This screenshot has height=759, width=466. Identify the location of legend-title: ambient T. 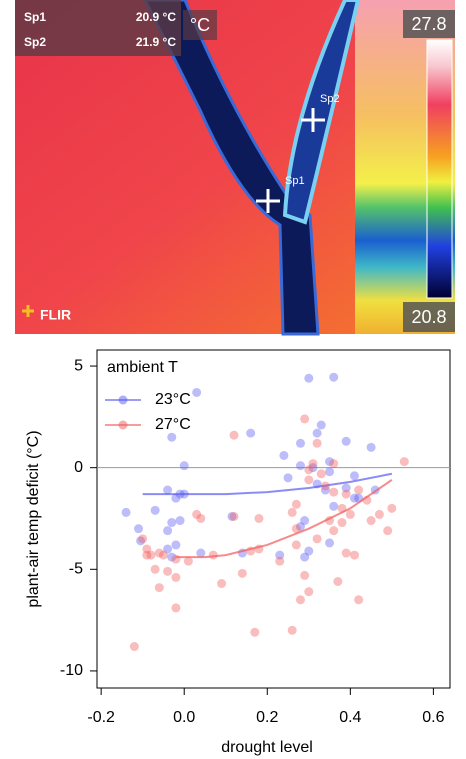
(142, 367).